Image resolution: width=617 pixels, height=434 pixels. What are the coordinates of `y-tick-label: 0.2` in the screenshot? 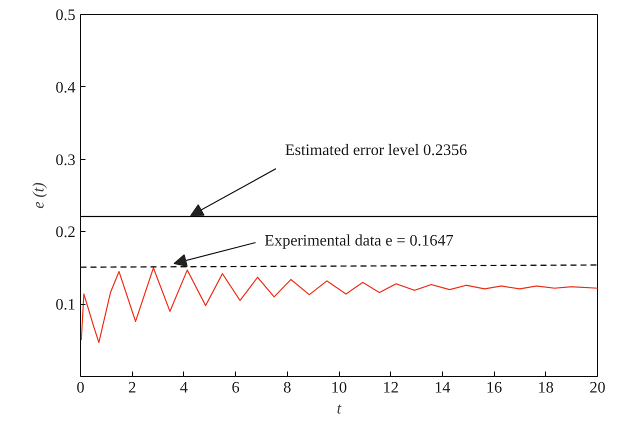 It's located at (66, 233).